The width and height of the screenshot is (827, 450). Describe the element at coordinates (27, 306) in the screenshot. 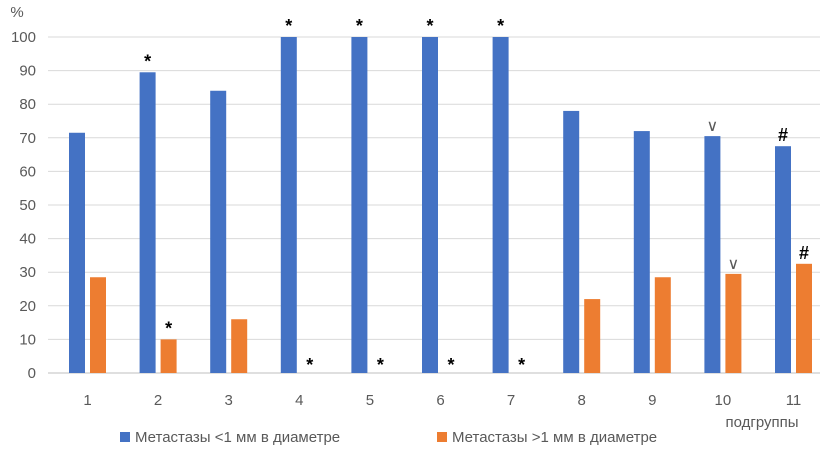

I see `y-tick-label: 20` at that location.